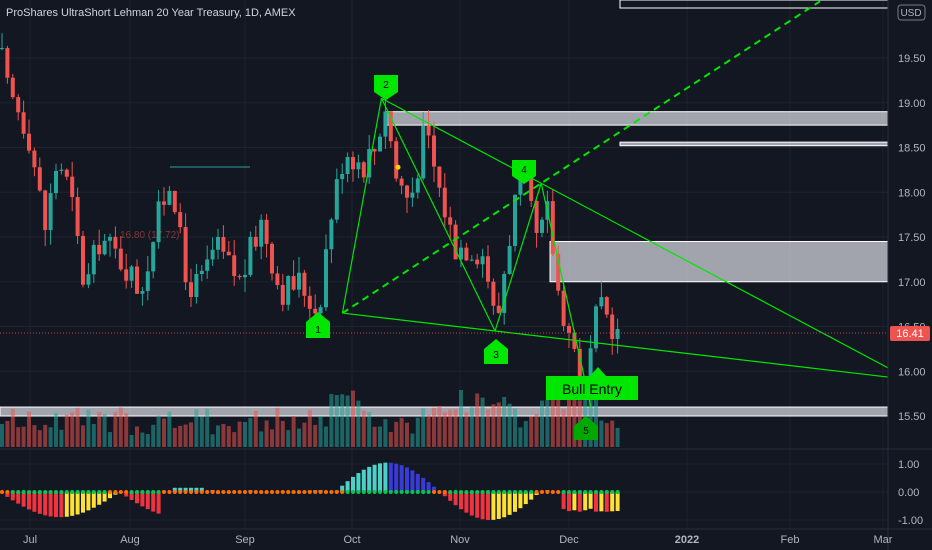  What do you see at coordinates (687, 540) in the screenshot?
I see `x-tick-label: 2022` at bounding box center [687, 540].